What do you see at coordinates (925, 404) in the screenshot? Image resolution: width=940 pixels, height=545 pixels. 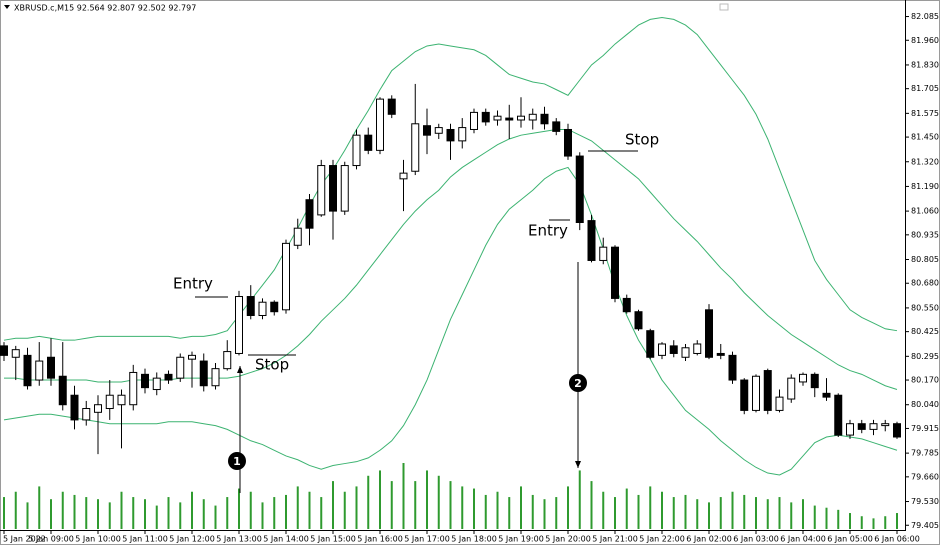 I see `y-tick-label: 80.040` at bounding box center [925, 404].